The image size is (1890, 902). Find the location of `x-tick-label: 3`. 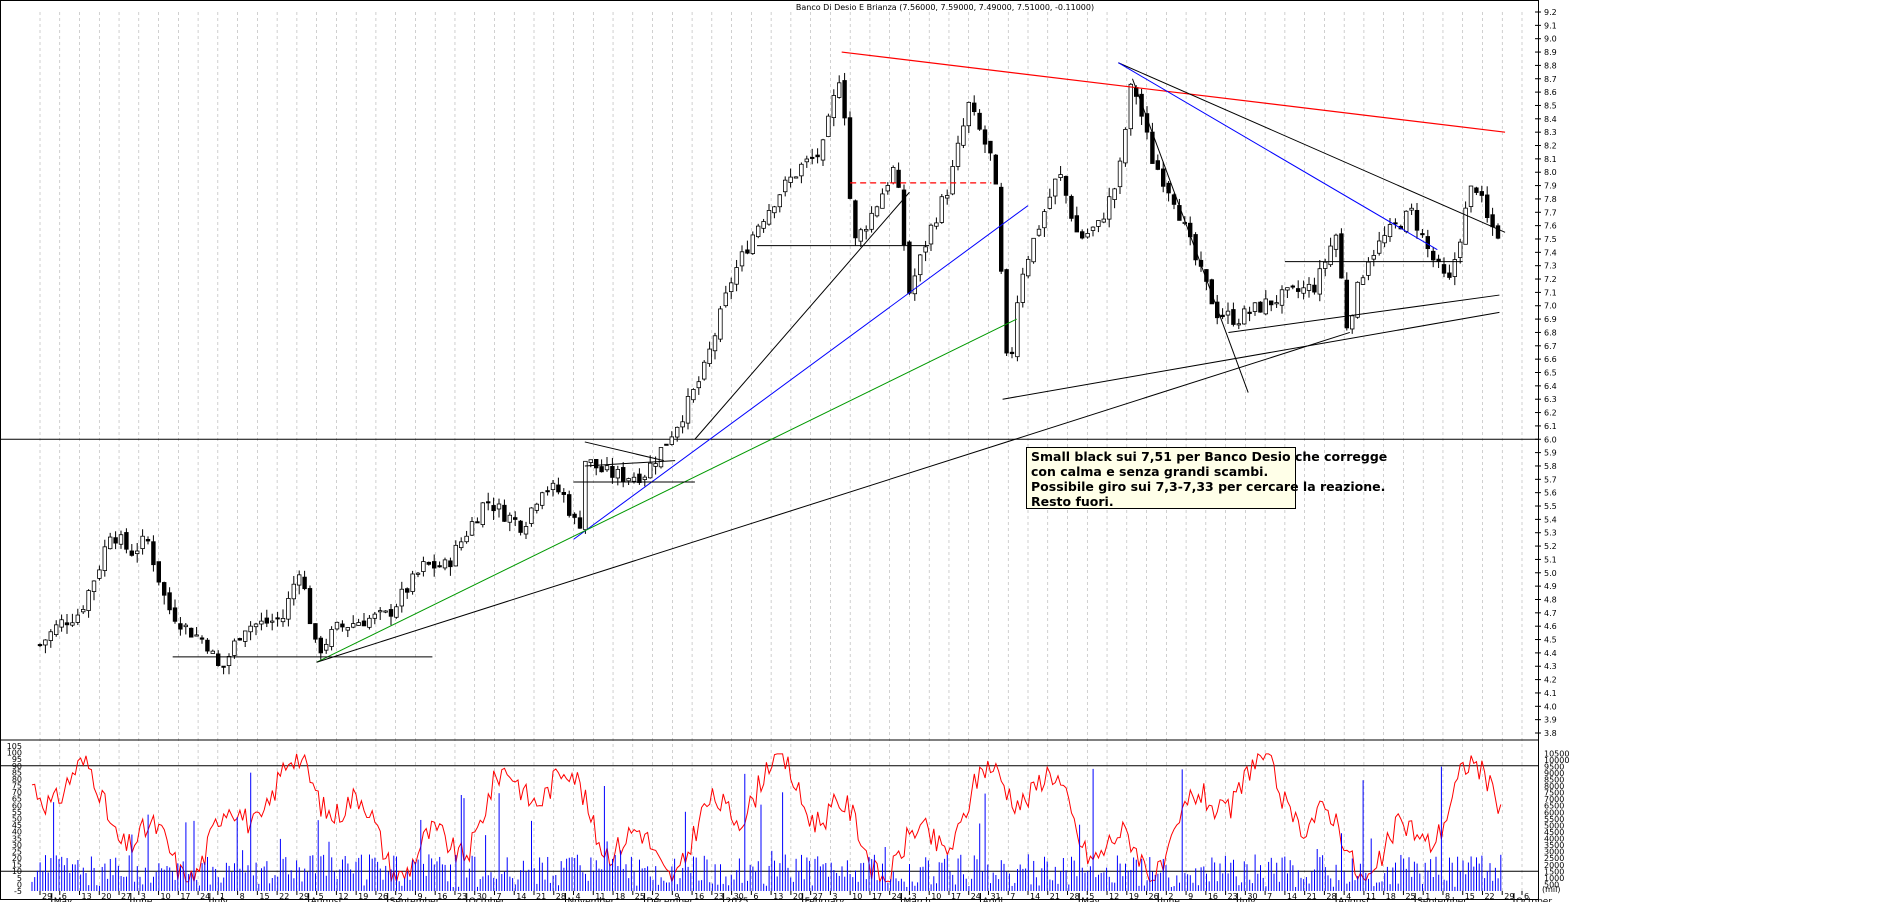

x-tick-label: 3 is located at coordinates (143, 896).